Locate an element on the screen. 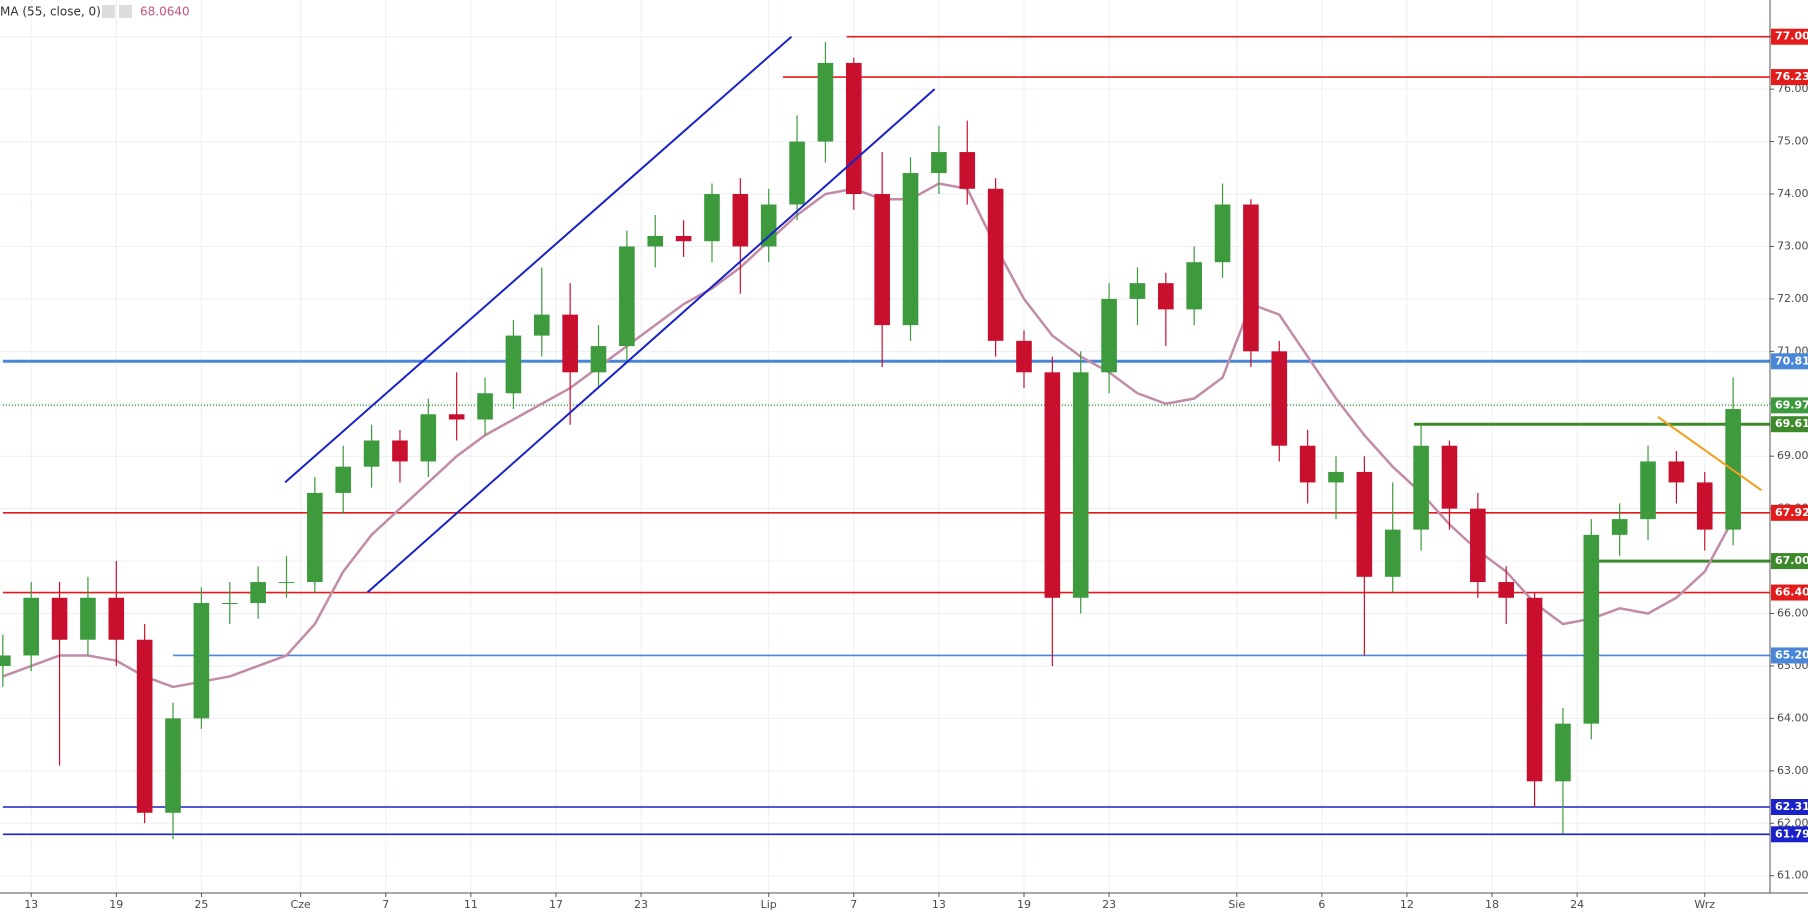 The height and width of the screenshot is (914, 1808). level-label: 67.92 is located at coordinates (1791, 512).